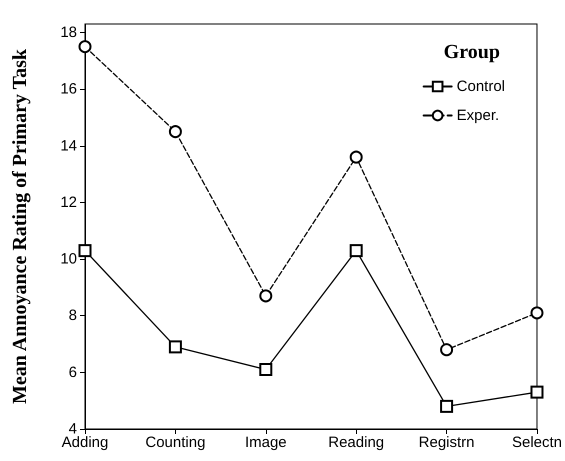  Describe the element at coordinates (68, 202) in the screenshot. I see `y-tick-label: 12` at that location.